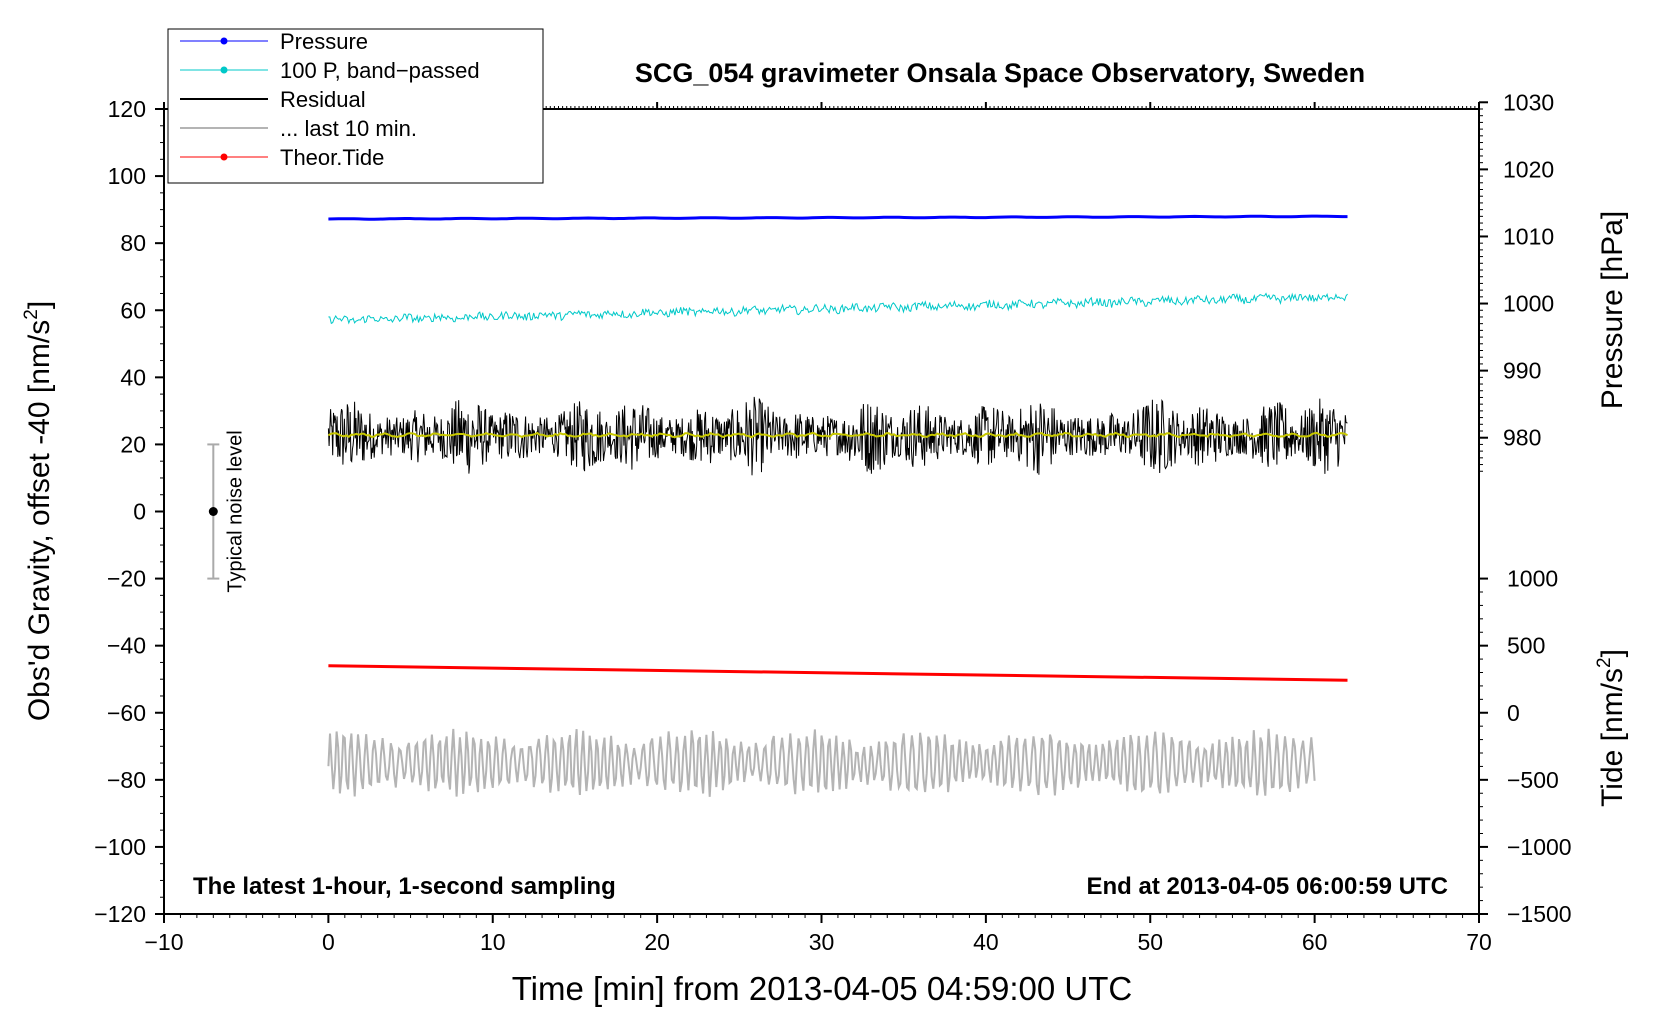  What do you see at coordinates (838, 673) in the screenshot?
I see `theoretical-tide-line` at bounding box center [838, 673].